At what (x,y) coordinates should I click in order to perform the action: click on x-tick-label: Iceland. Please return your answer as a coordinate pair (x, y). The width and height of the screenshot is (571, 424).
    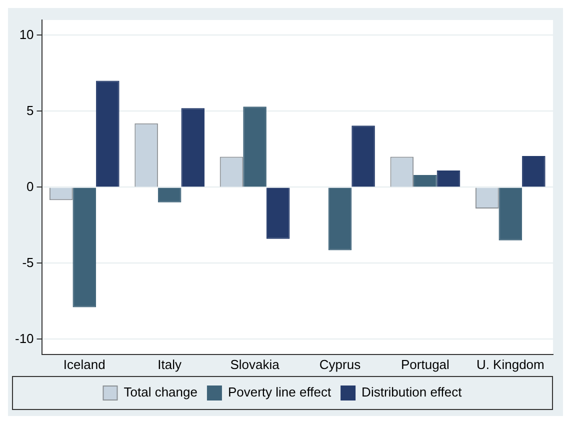
    Looking at the image, I should click on (84, 364).